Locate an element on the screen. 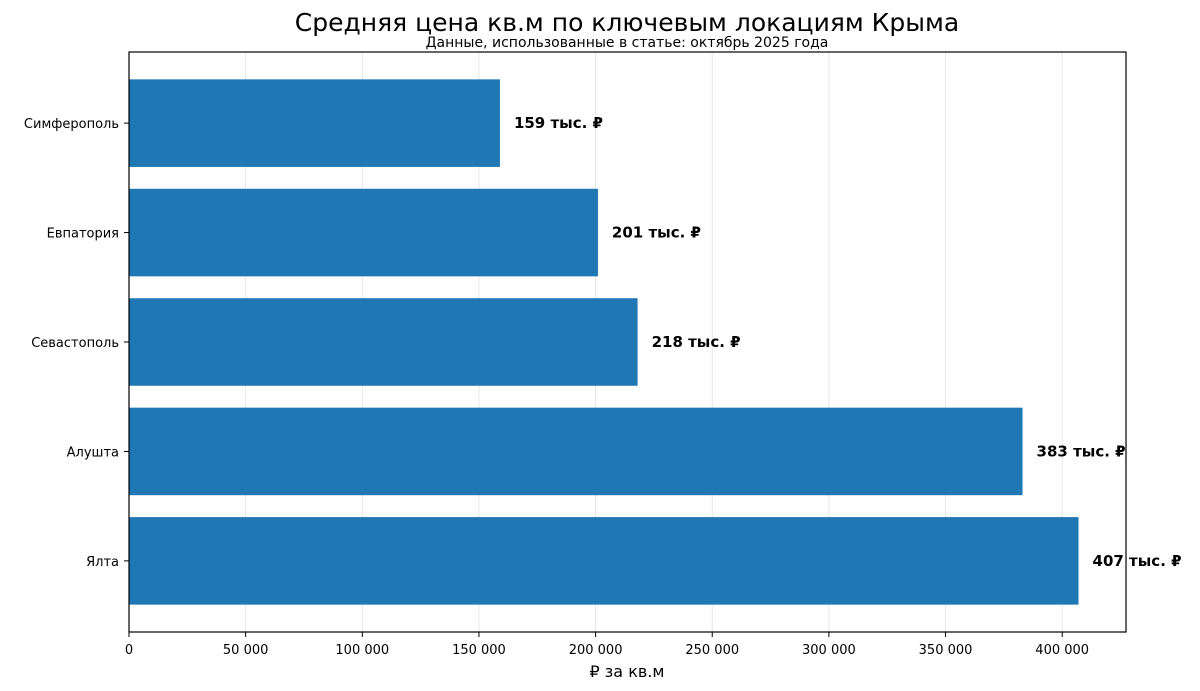 The width and height of the screenshot is (1200, 691). y-tick-label: Евпатория is located at coordinates (83, 234).